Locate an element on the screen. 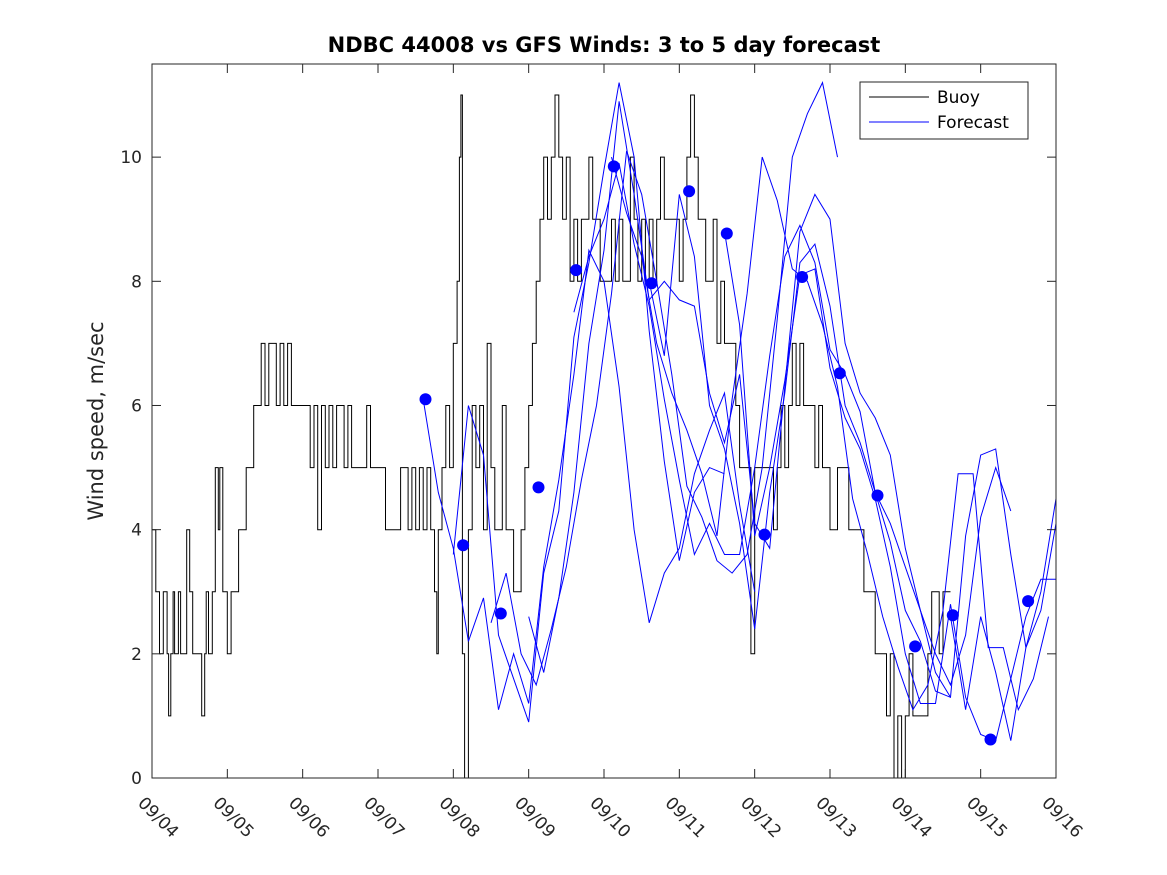 This screenshot has height=875, width=1167. x-tick-label: 09/09 is located at coordinates (534, 817).